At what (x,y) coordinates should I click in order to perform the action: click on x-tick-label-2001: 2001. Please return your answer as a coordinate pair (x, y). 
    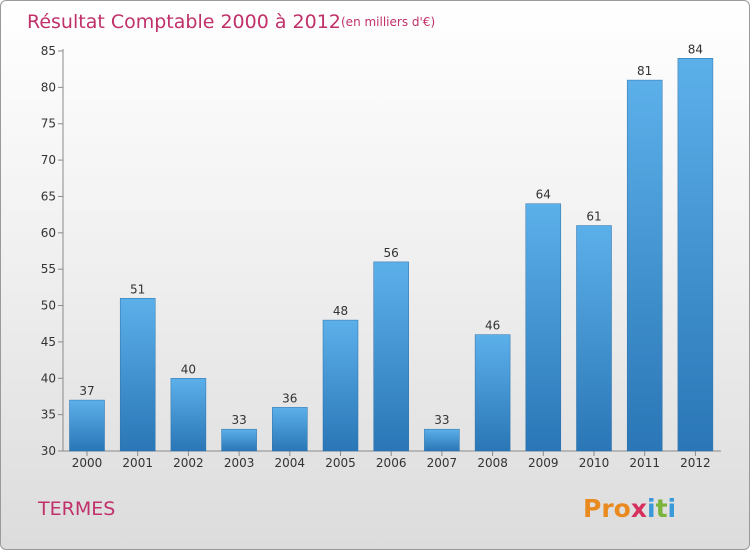
    Looking at the image, I should click on (137, 463).